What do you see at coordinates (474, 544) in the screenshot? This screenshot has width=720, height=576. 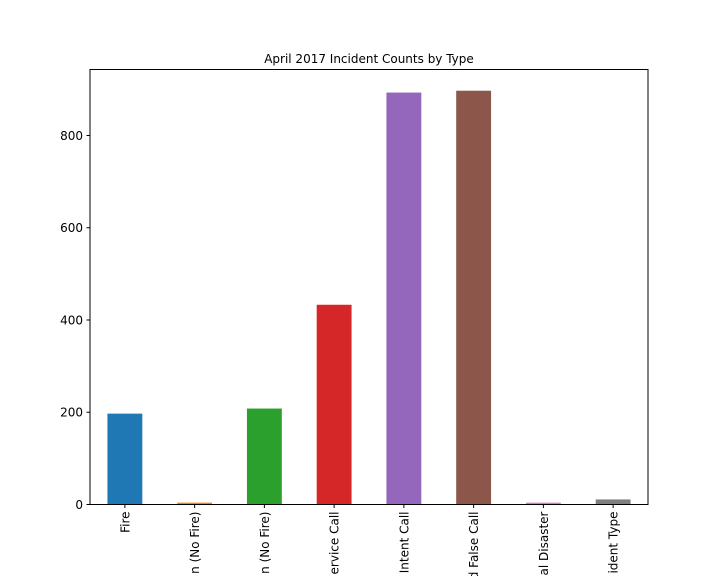 I see `x-tick-label: d False Call` at bounding box center [474, 544].